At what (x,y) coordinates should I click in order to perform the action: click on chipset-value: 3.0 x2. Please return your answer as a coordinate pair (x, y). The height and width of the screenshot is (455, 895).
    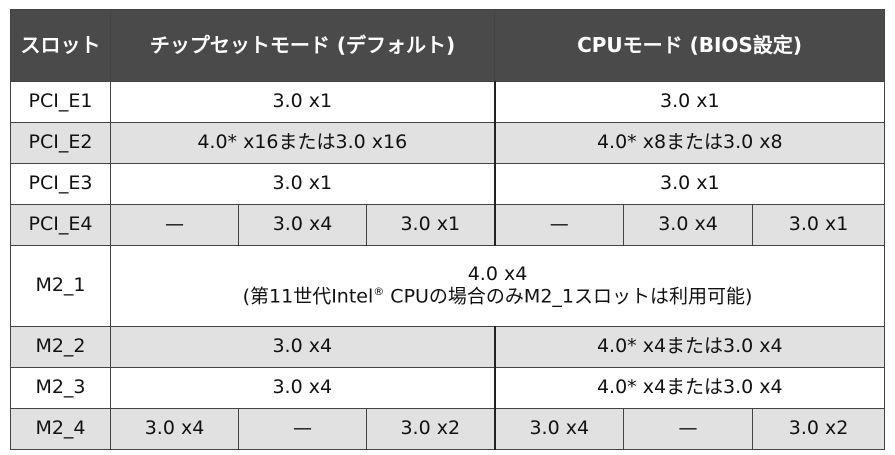
    Looking at the image, I should click on (430, 429).